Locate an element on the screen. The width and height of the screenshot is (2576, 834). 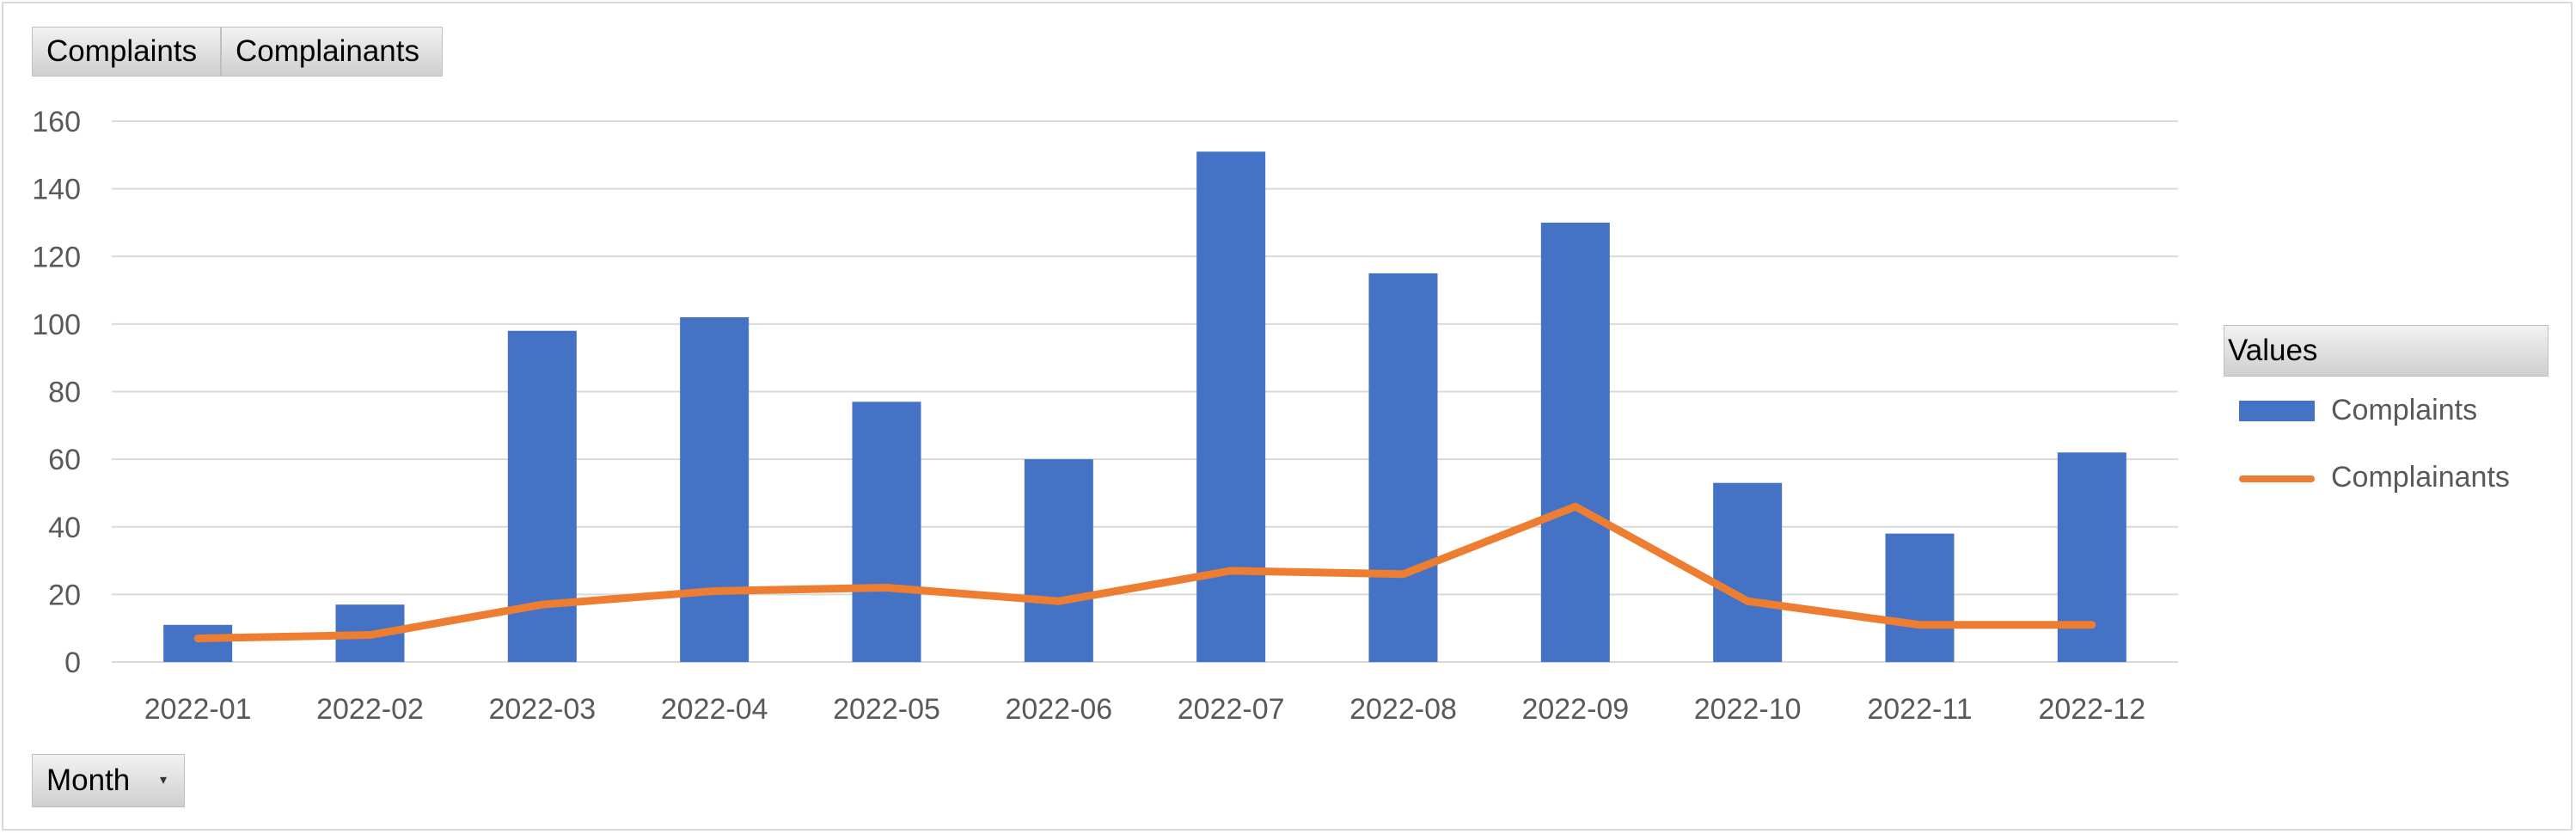
legend-swatch-complainants is located at coordinates (2277, 479).